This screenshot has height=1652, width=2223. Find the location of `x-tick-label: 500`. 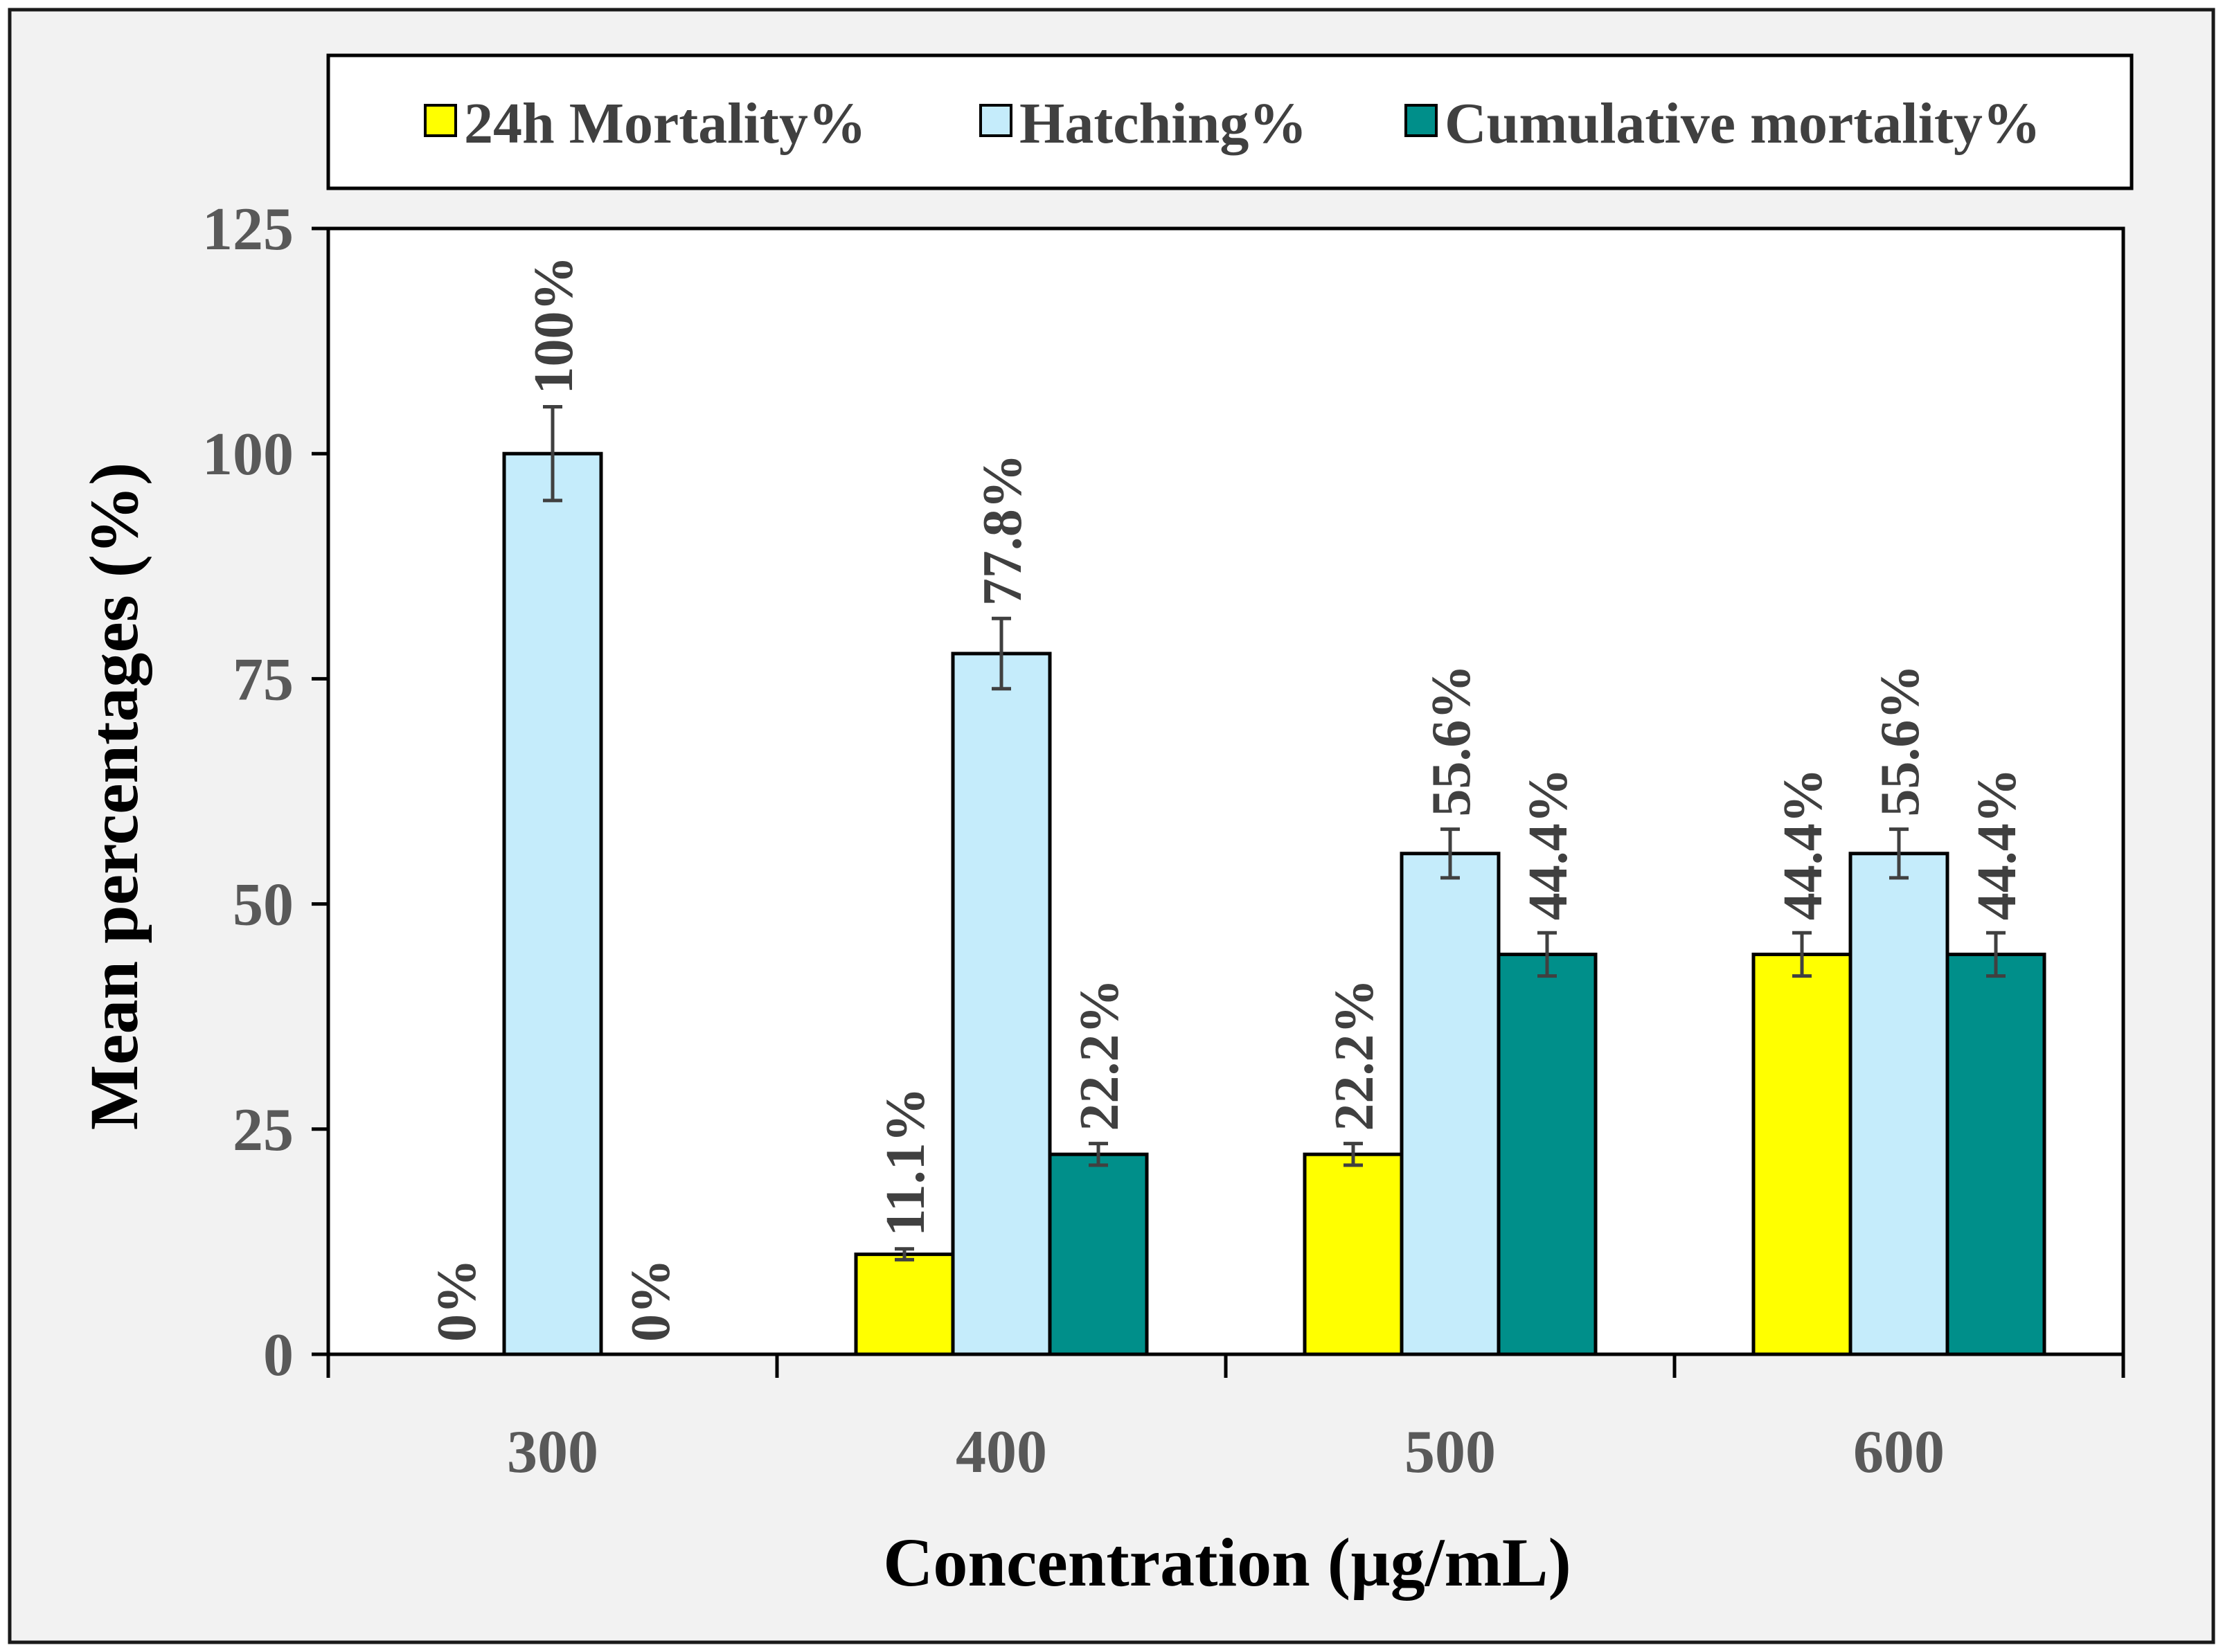

x-tick-label: 500 is located at coordinates (1450, 1453).